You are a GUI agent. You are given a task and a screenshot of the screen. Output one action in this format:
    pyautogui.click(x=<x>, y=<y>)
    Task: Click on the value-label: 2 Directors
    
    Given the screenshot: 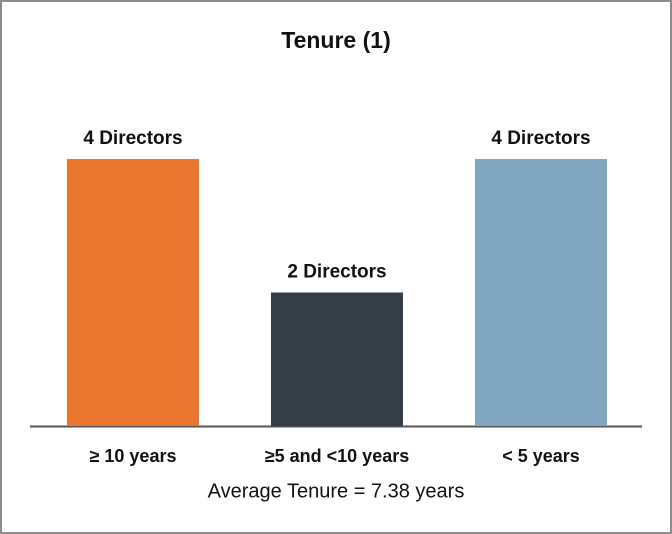 What is the action you would take?
    pyautogui.click(x=336, y=272)
    